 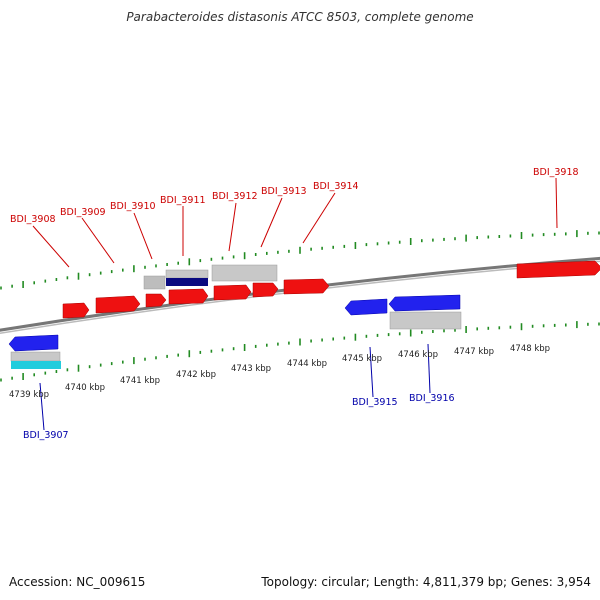 What do you see at coordinates (140, 381) in the screenshot?
I see `kbp-label: 4741 kbp` at bounding box center [140, 381].